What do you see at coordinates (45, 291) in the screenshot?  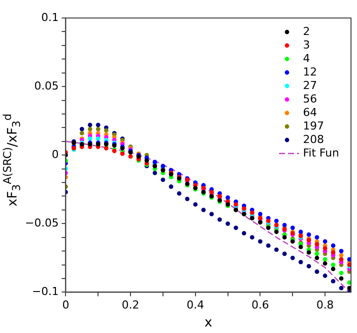 I see `y-tick-label: −0.1` at bounding box center [45, 291].